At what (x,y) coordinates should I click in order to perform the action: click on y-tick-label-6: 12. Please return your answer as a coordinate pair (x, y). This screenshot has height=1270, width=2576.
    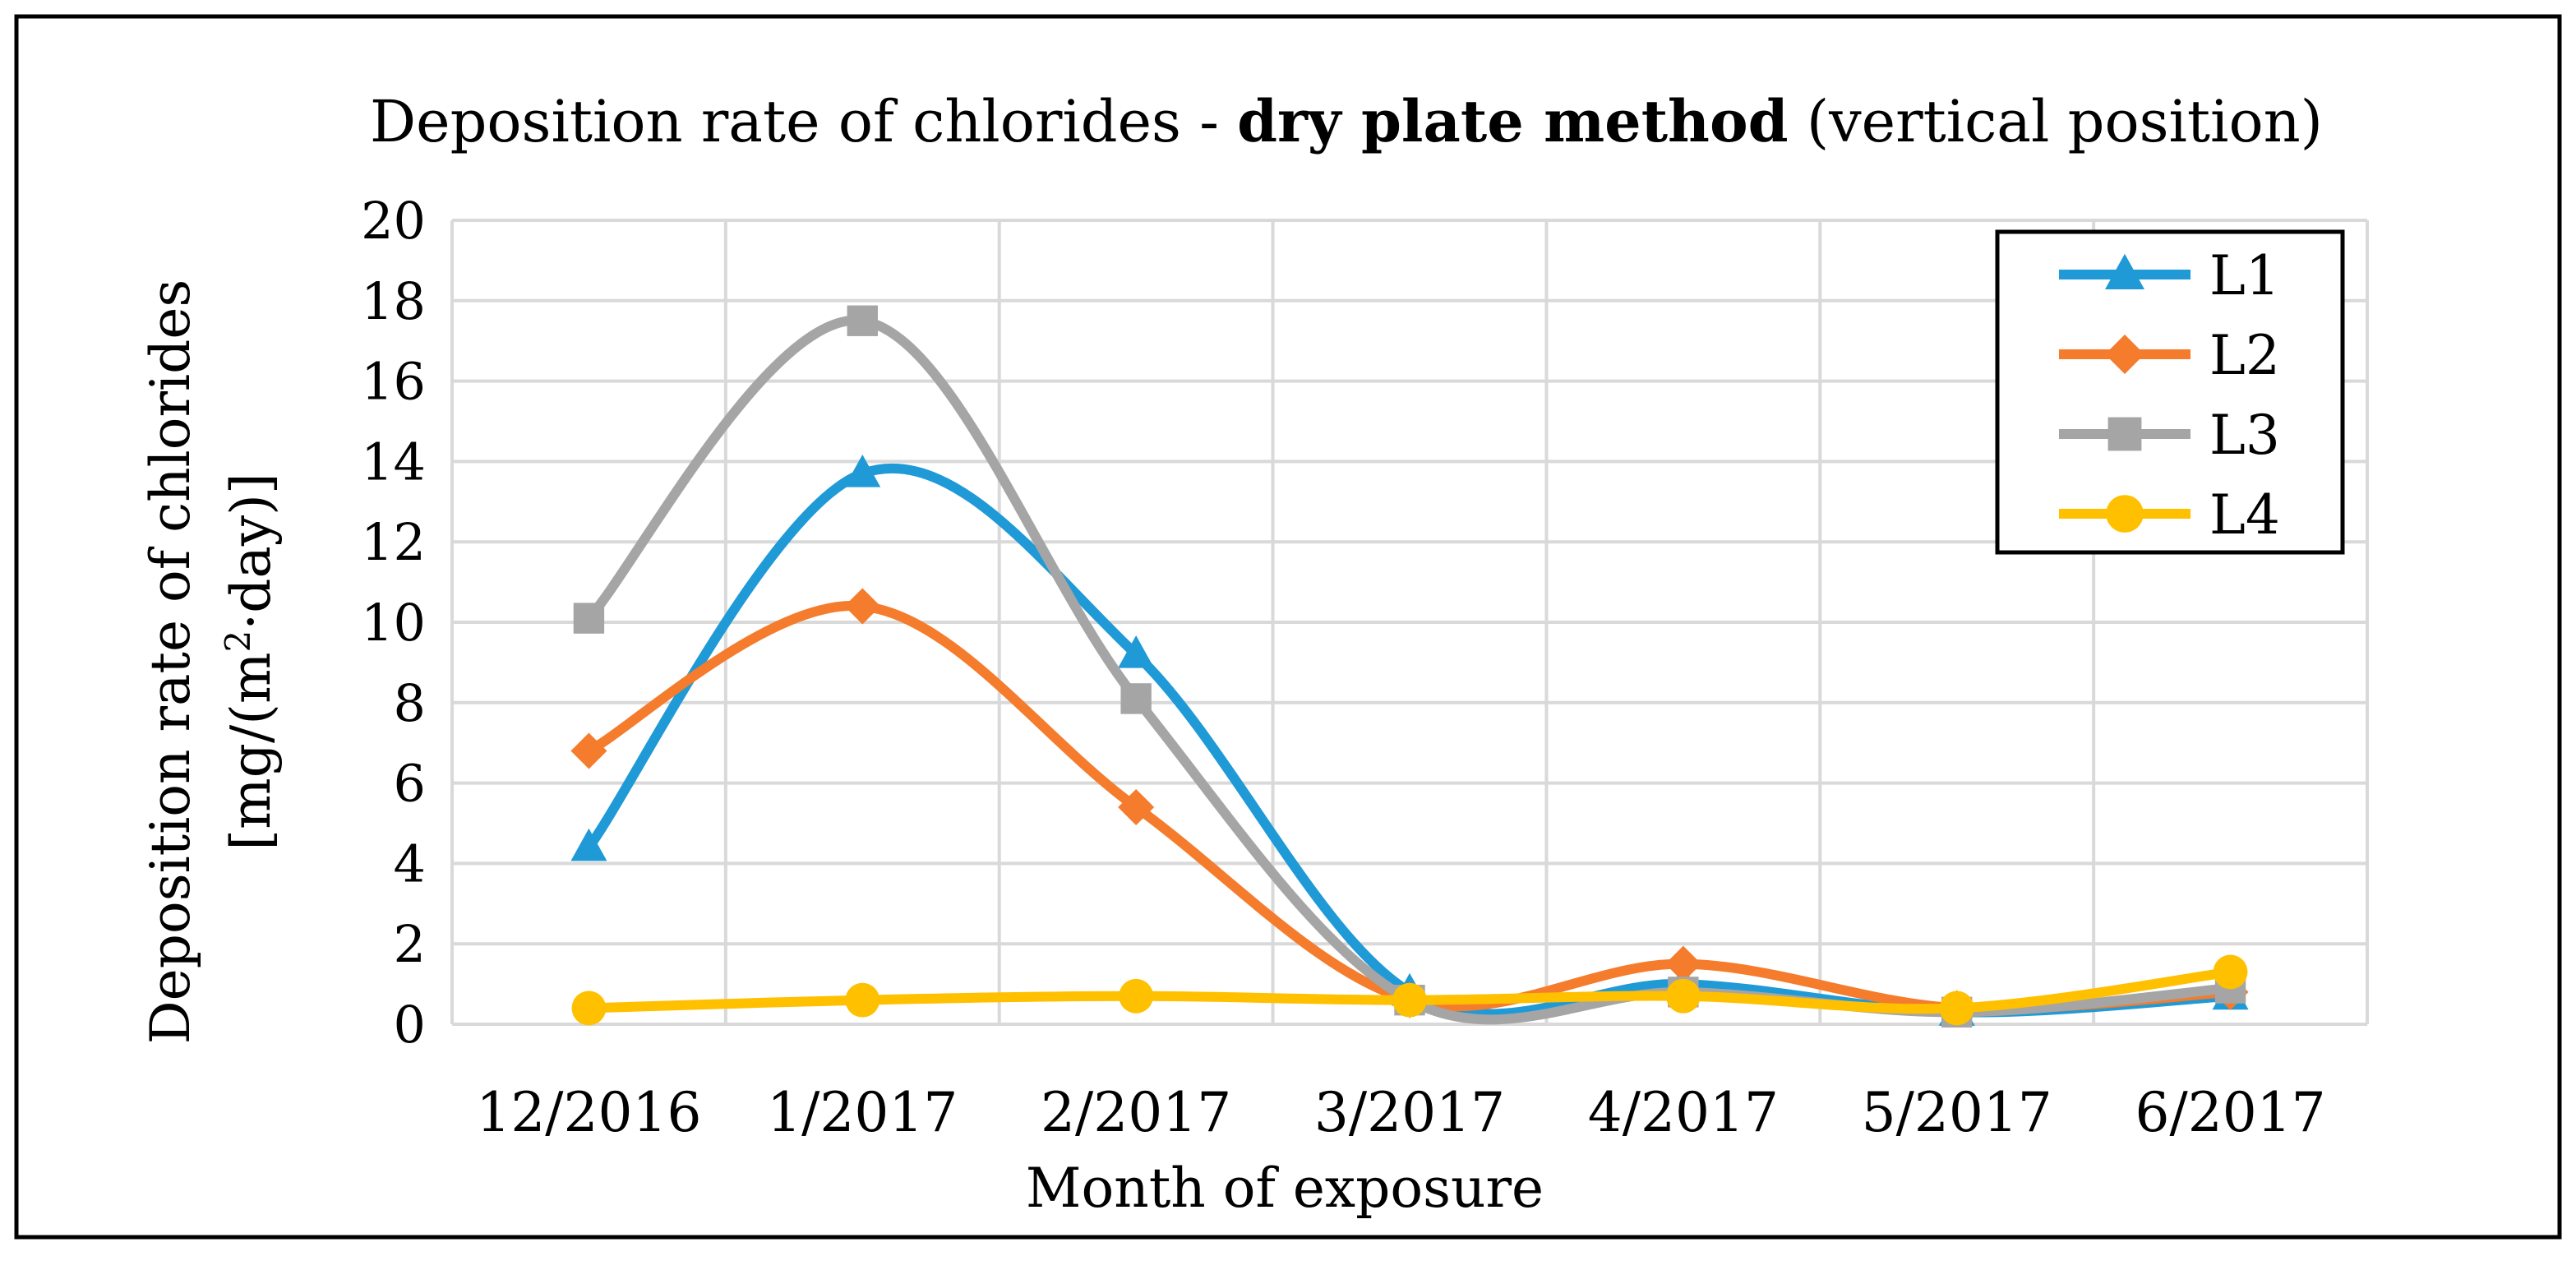
    Looking at the image, I should click on (394, 542).